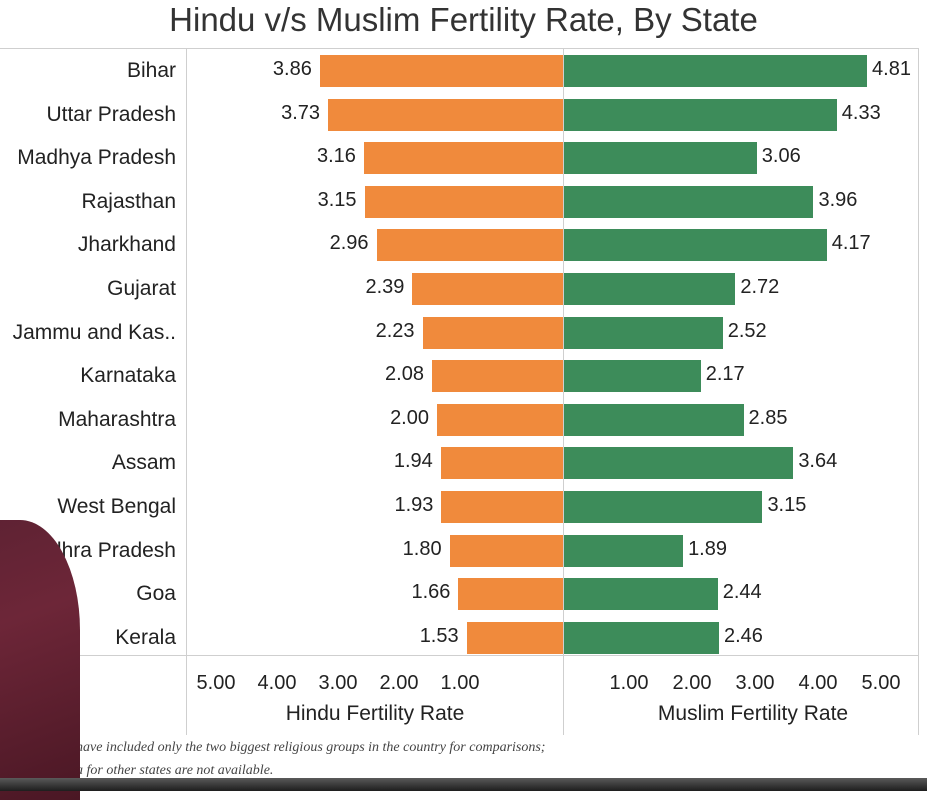  I want to click on data-label-muslim: 2.46, so click(743, 635).